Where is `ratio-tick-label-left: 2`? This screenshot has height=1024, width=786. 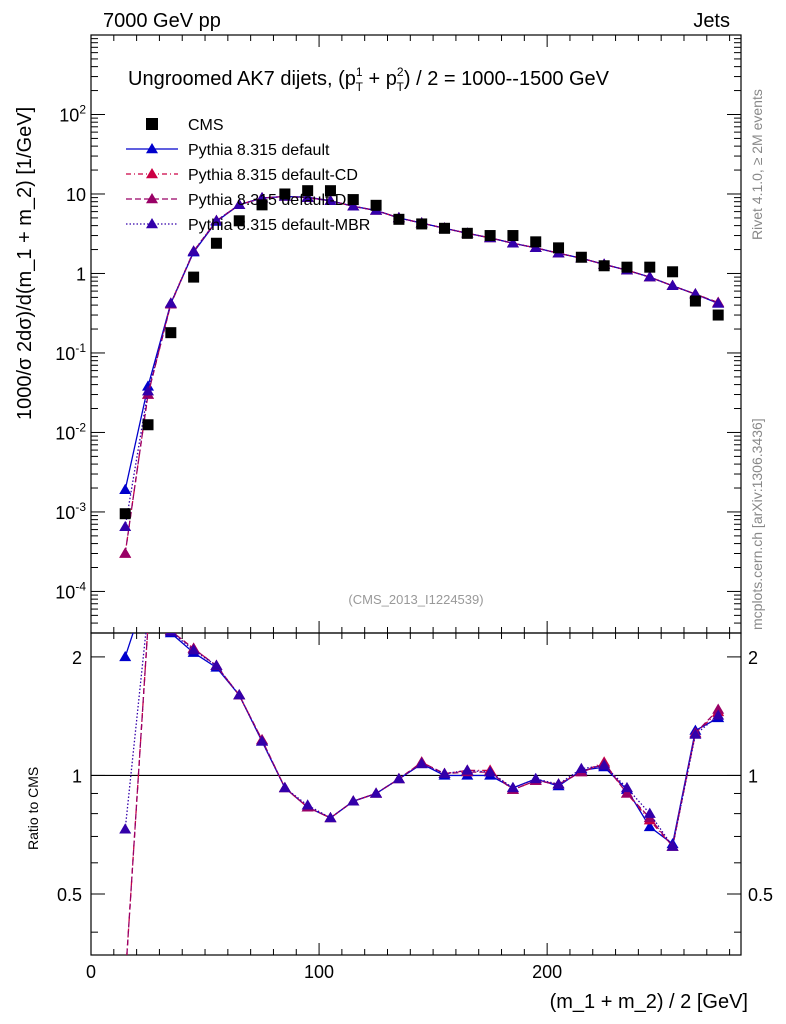
ratio-tick-label-left: 2 is located at coordinates (77, 658).